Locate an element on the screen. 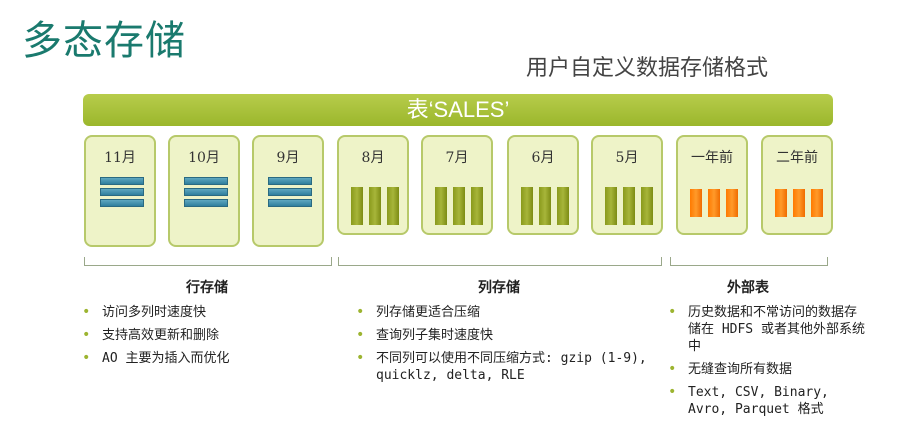 The height and width of the screenshot is (441, 910). partition-6: 6月 is located at coordinates (543, 185).